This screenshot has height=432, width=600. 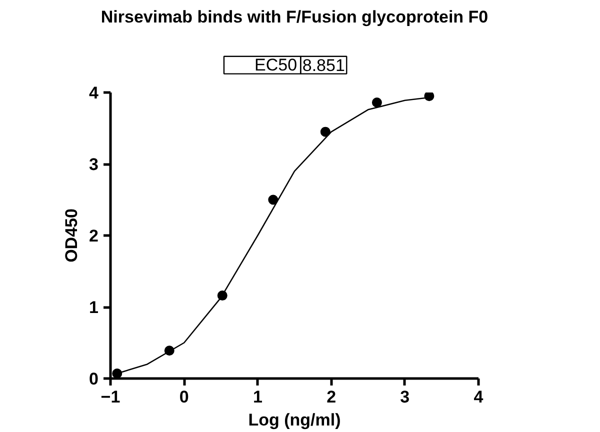 What do you see at coordinates (94, 93) in the screenshot?
I see `y-tick-label: 4` at bounding box center [94, 93].